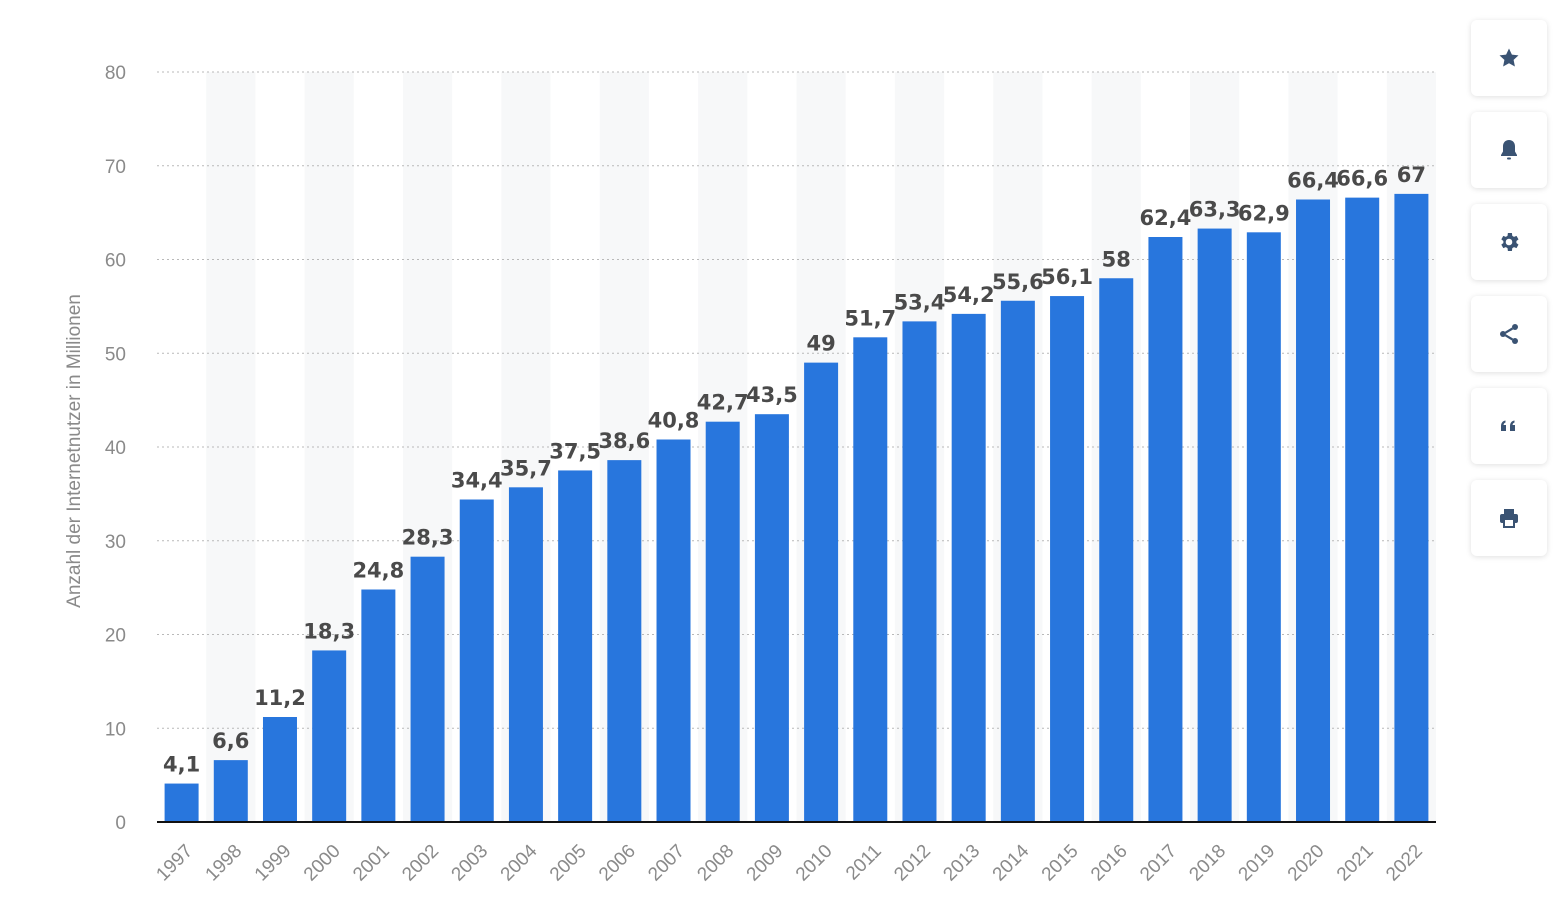  What do you see at coordinates (870, 318) in the screenshot?
I see `data-label: 51,7` at bounding box center [870, 318].